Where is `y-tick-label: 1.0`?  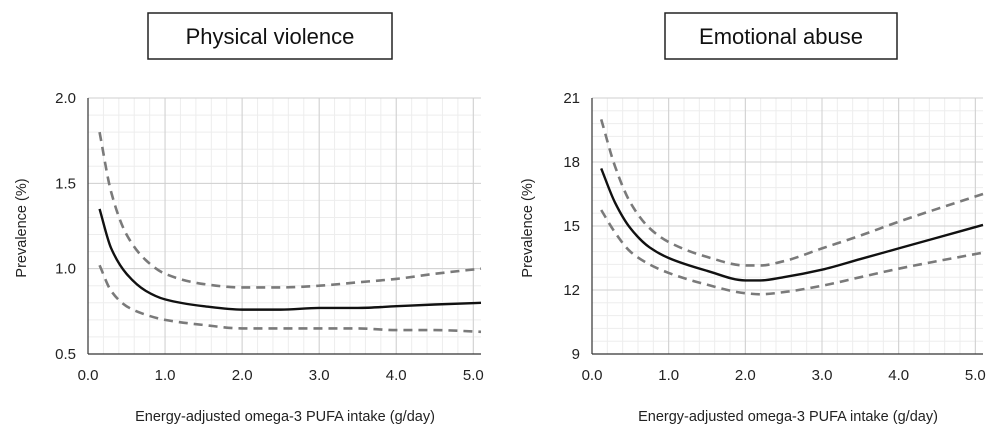 y-tick-label: 1.0 is located at coordinates (65, 269).